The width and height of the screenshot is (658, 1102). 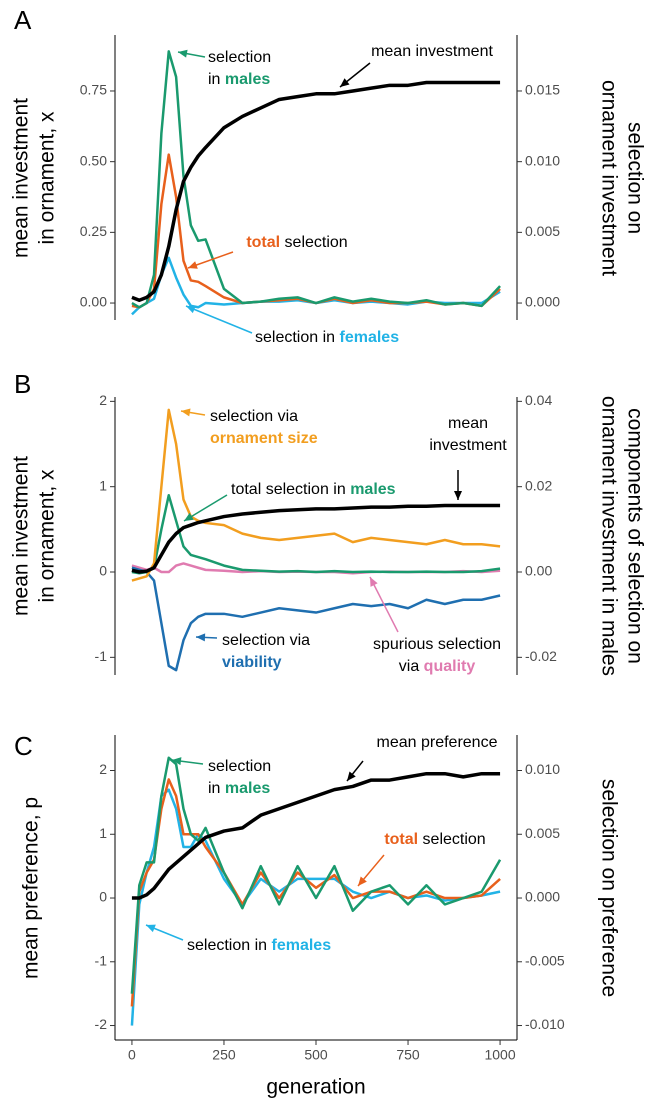 What do you see at coordinates (608, 536) in the screenshot?
I see `y2-axis-label: ornament investment in males` at bounding box center [608, 536].